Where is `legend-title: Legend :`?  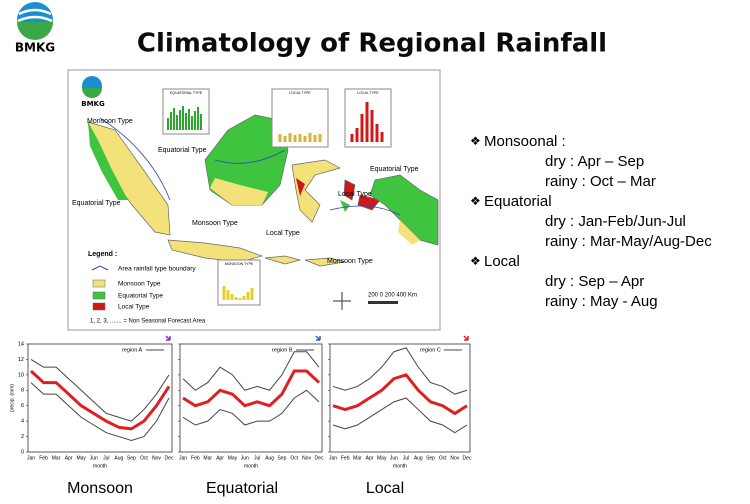 legend-title: Legend : is located at coordinates (102, 254).